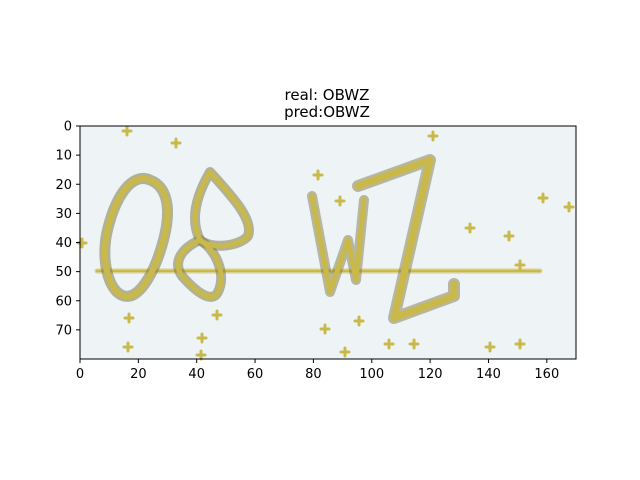  What do you see at coordinates (63, 301) in the screenshot?
I see `y-tick-label-6: 60` at bounding box center [63, 301].